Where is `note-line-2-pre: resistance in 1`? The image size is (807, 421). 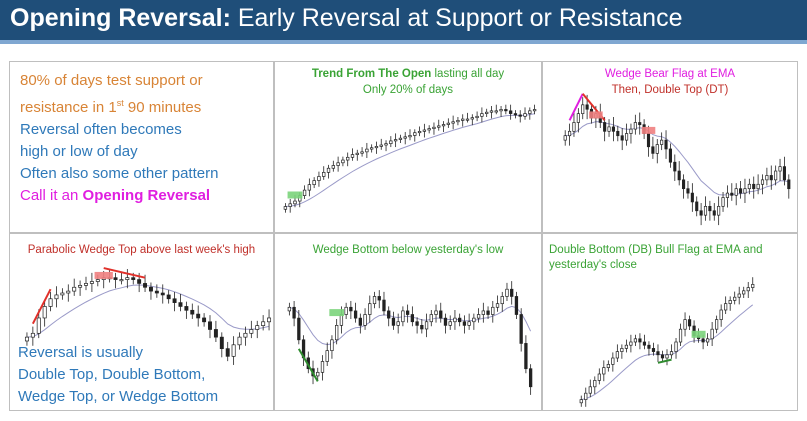
note-line-2-pre: resistance in 1 is located at coordinates (68, 107).